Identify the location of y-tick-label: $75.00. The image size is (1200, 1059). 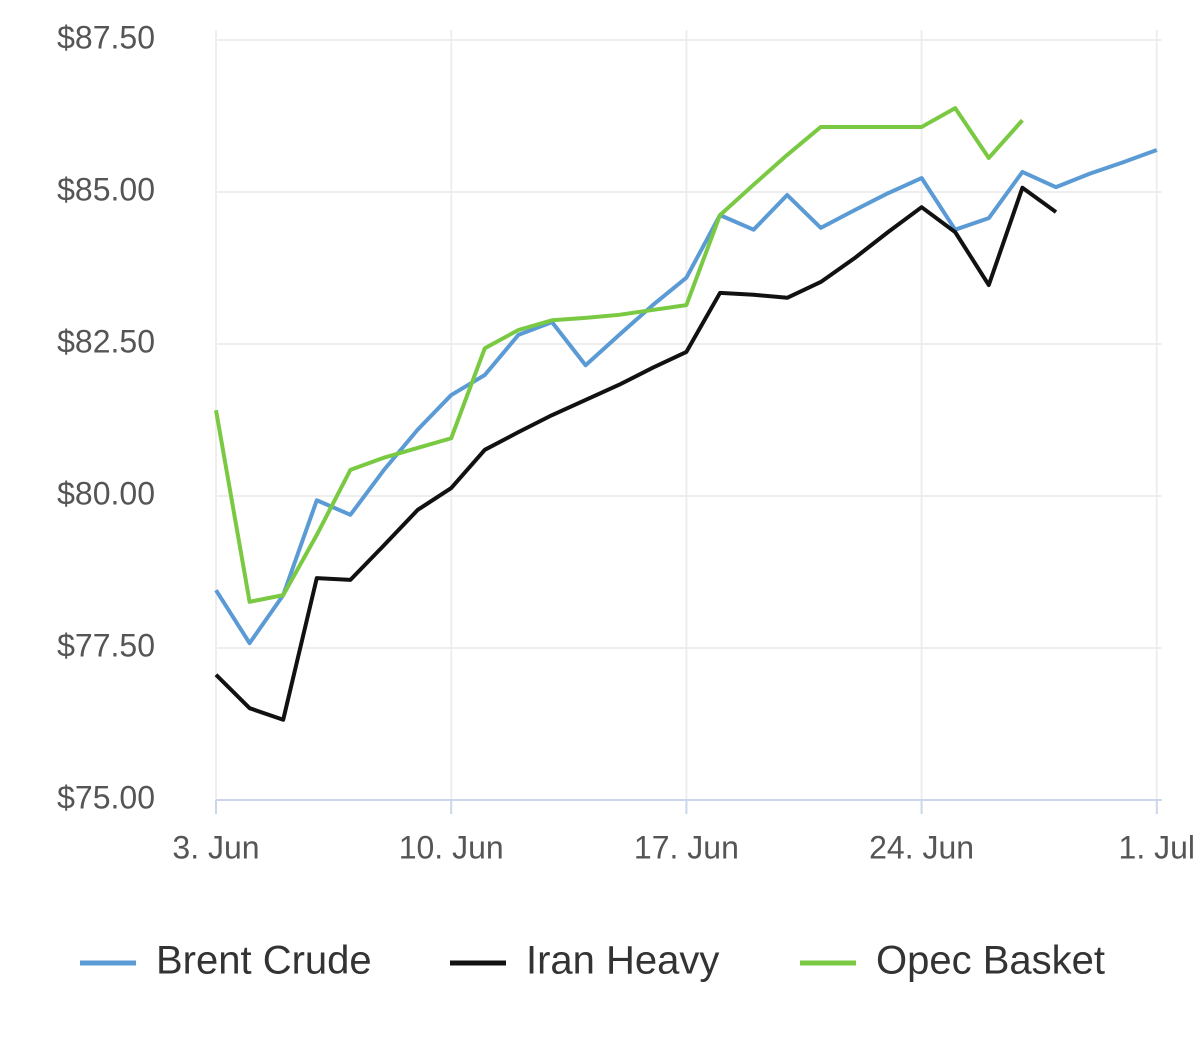
(106, 797).